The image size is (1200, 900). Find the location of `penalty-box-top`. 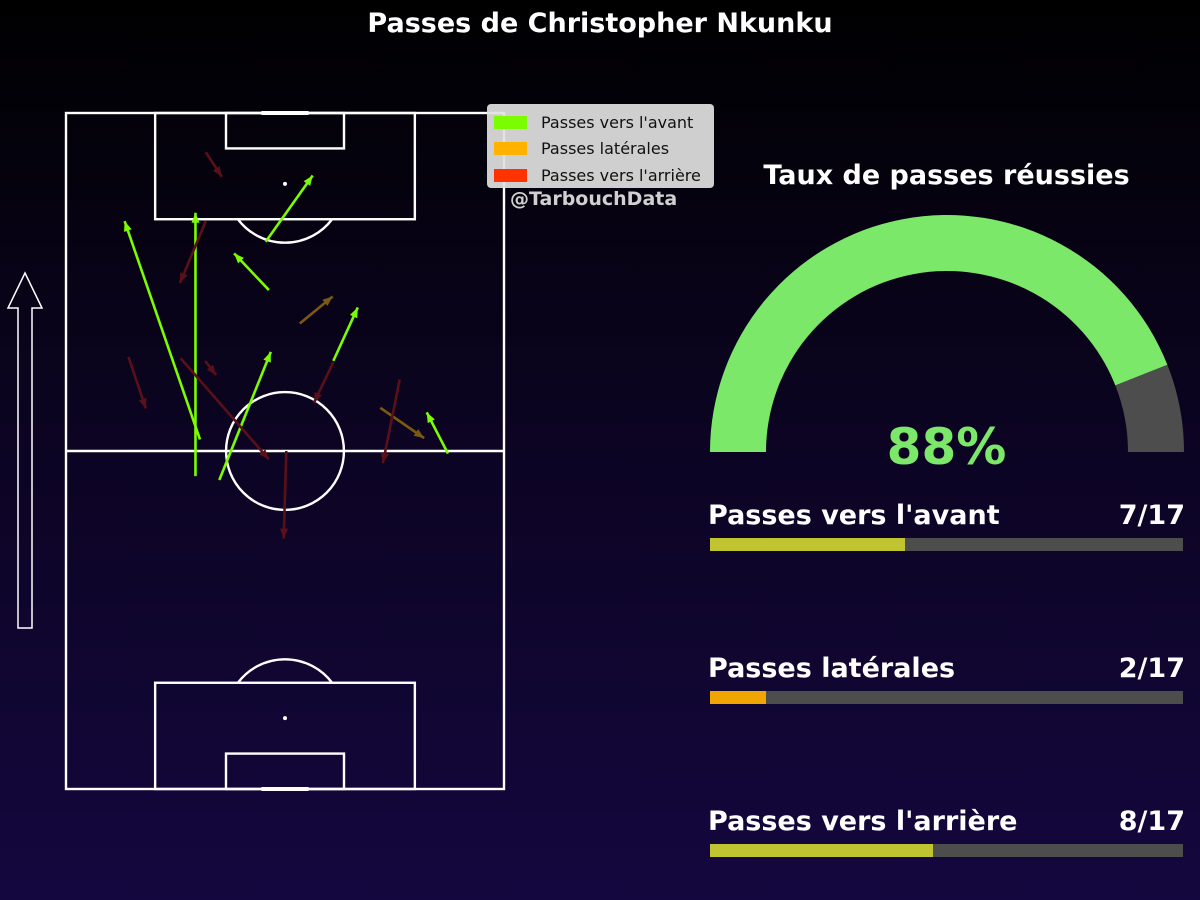

penalty-box-top is located at coordinates (285, 166).